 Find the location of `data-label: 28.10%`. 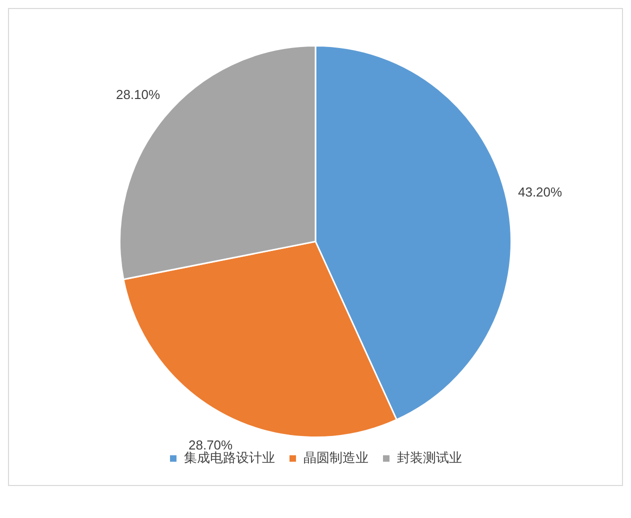

data-label: 28.10% is located at coordinates (138, 94).